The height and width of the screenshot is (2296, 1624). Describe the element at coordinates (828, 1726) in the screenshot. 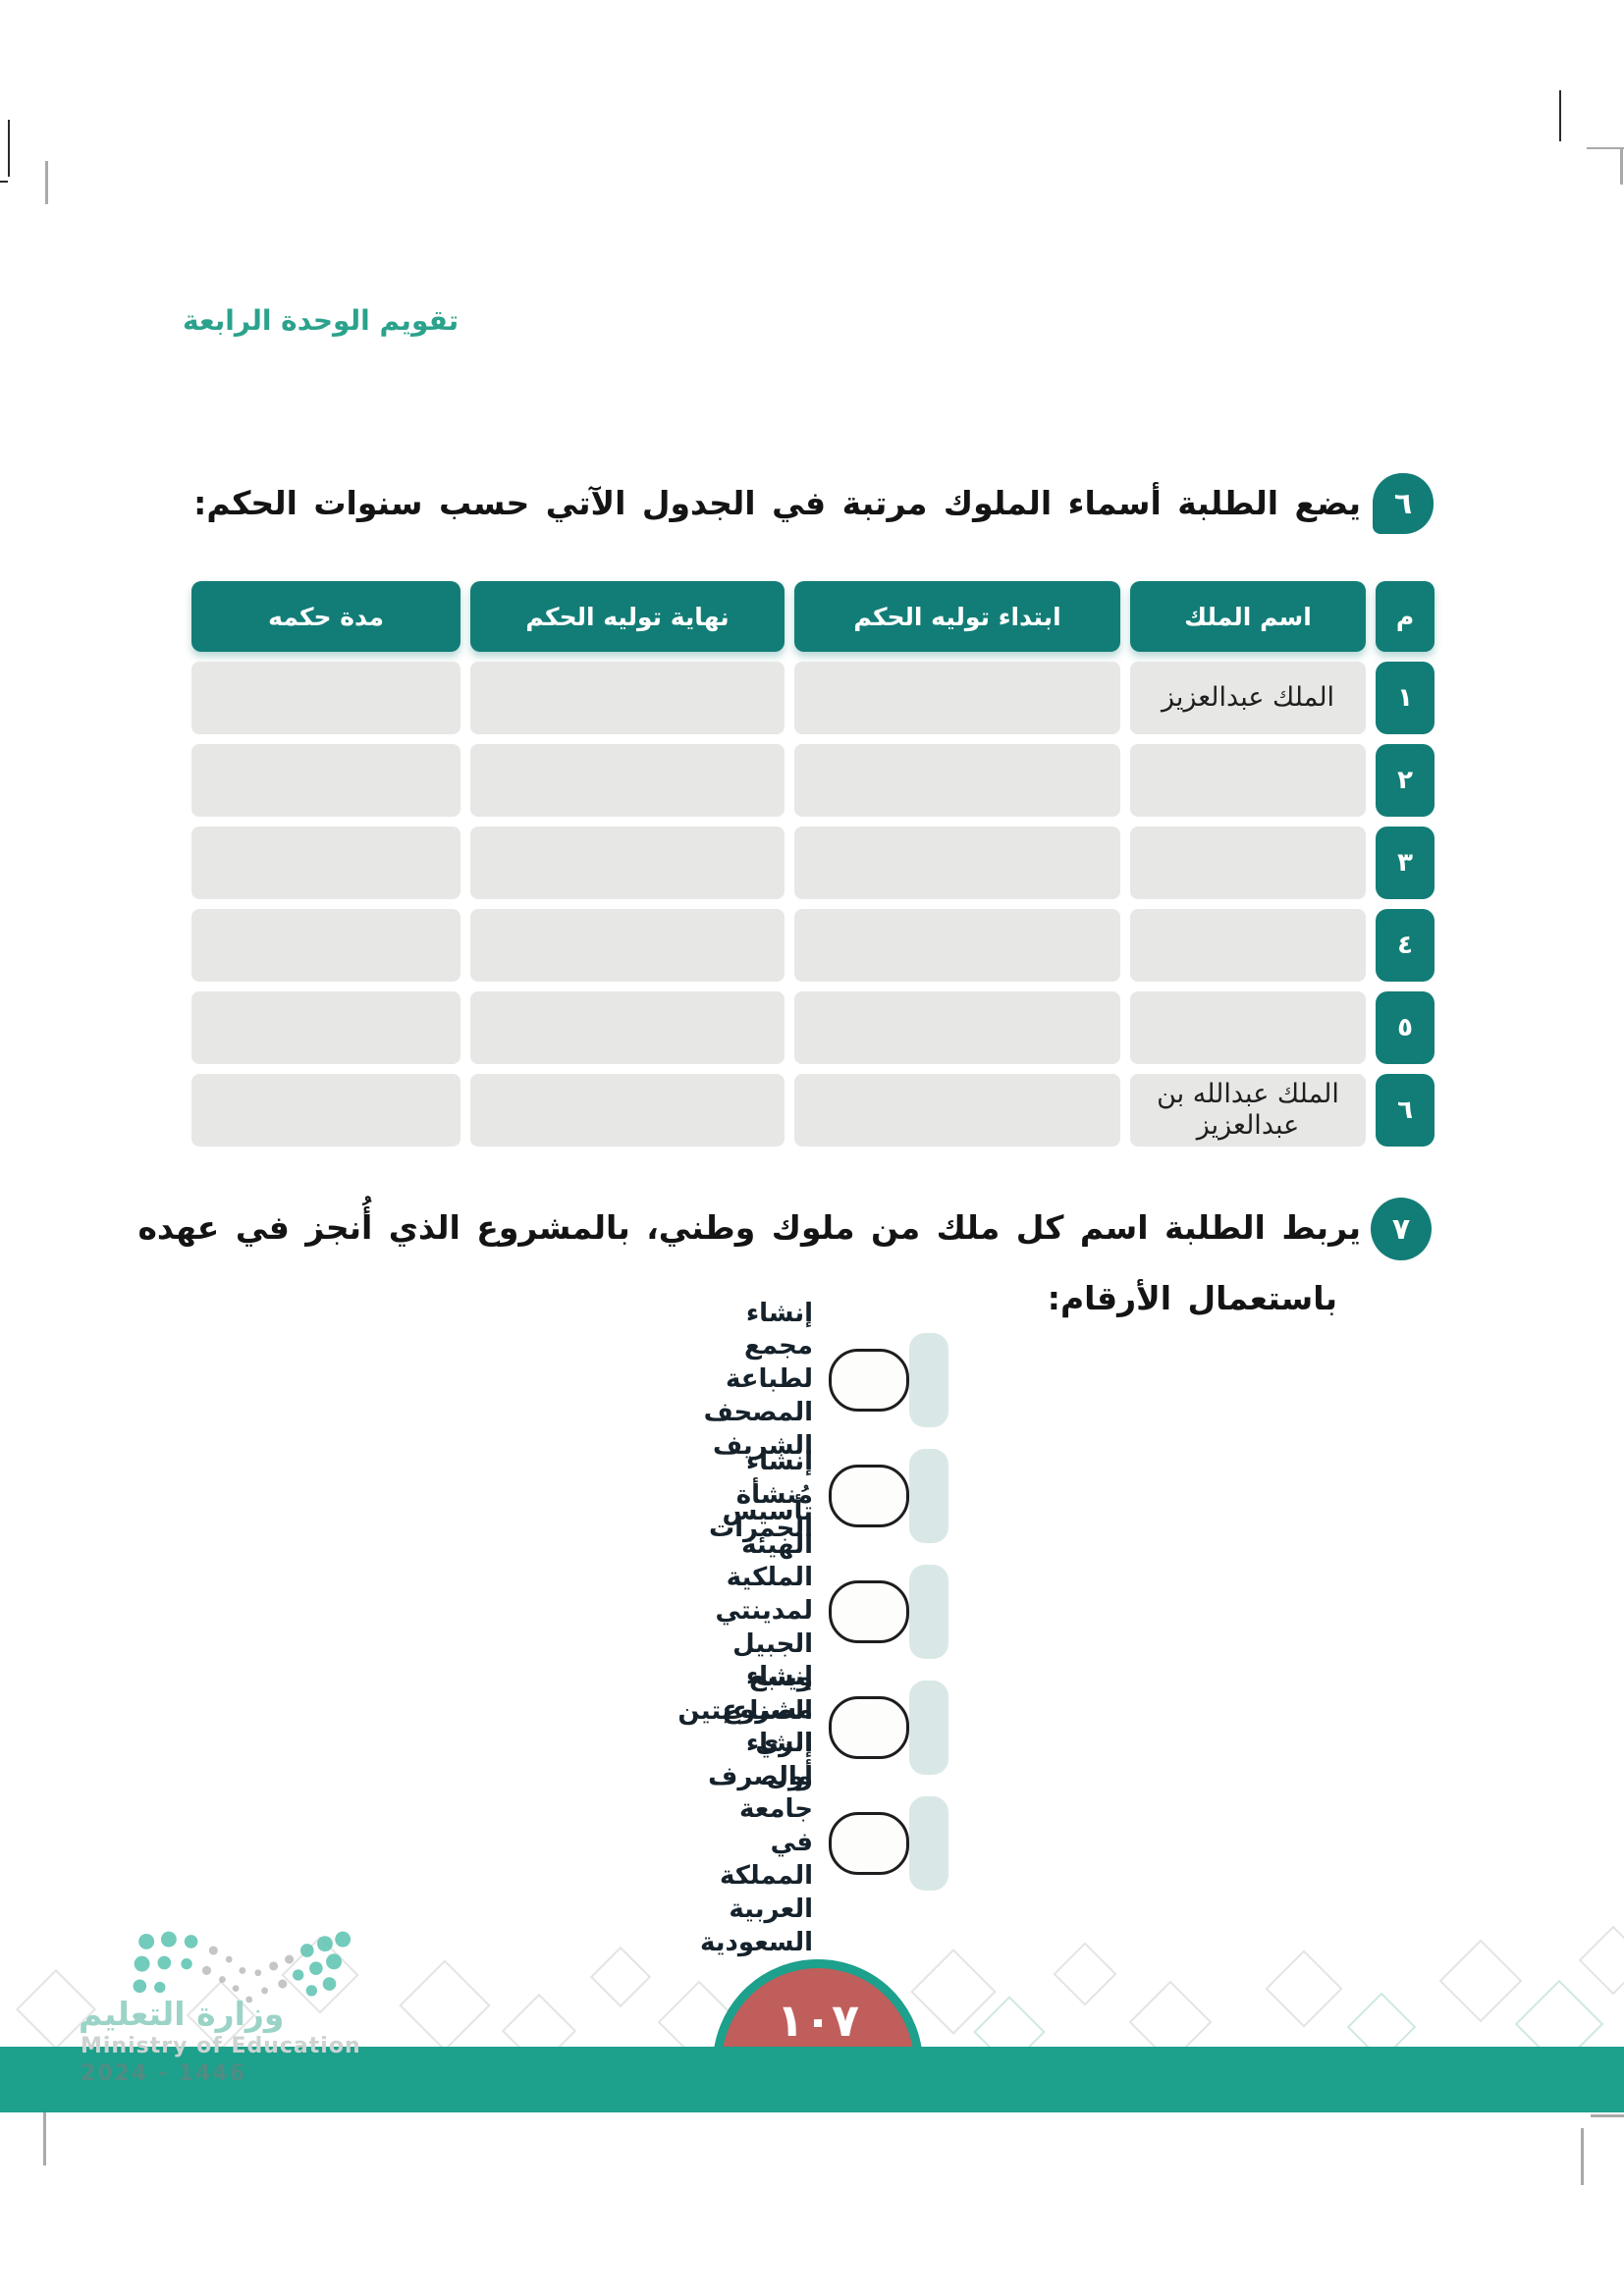

I see `project-item-4: إنشاء مشروع الري والصرف` at that location.